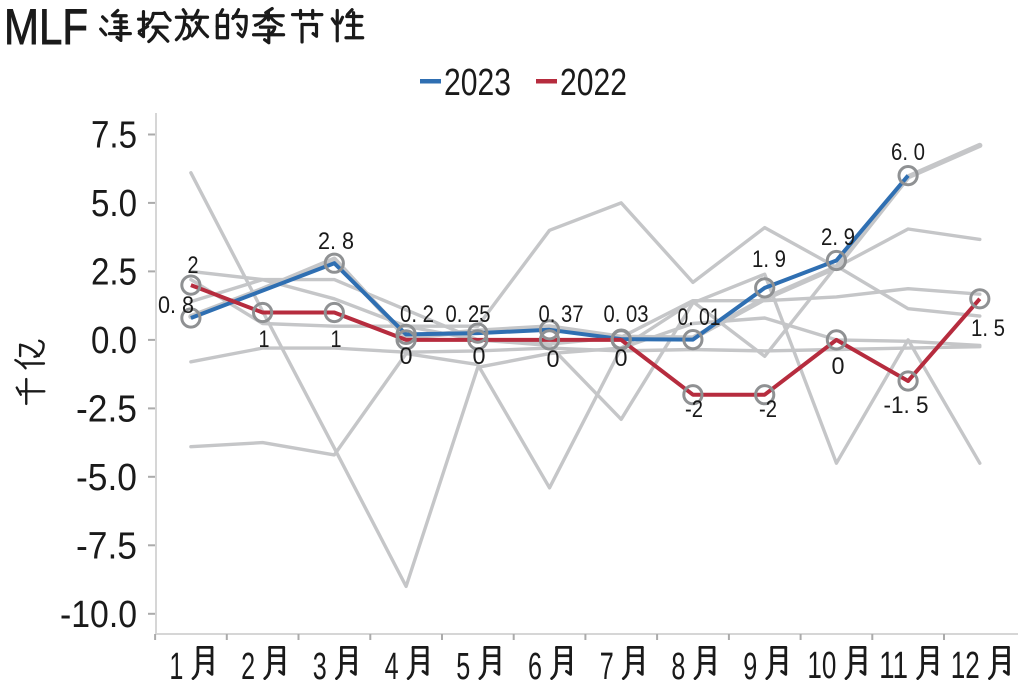 Image resolution: width=1021 pixels, height=690 pixels. What do you see at coordinates (106, 409) in the screenshot?
I see `svg-text: -2.5` at bounding box center [106, 409].